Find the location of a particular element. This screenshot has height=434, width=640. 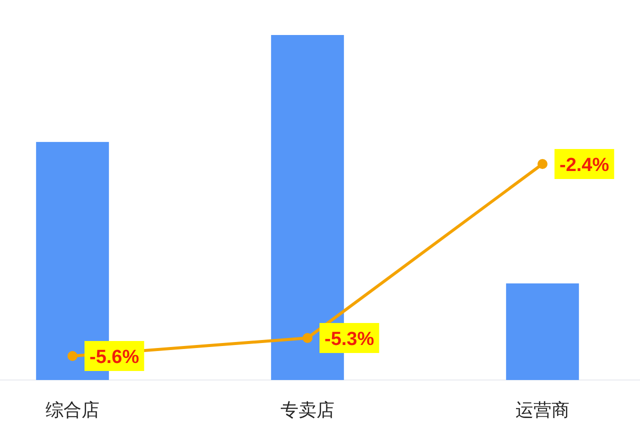

data-label: -5.3% is located at coordinates (349, 339).